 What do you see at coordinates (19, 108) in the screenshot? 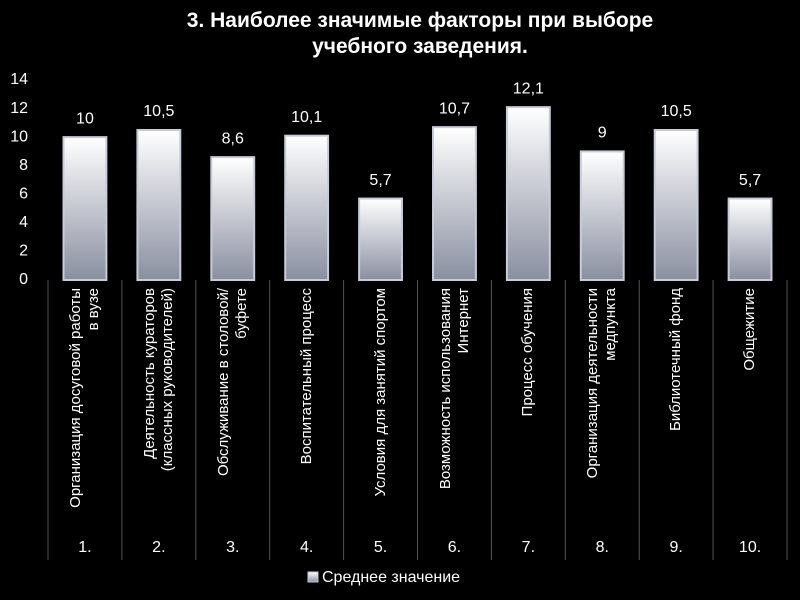
I see `y-tick-label: 12` at bounding box center [19, 108].